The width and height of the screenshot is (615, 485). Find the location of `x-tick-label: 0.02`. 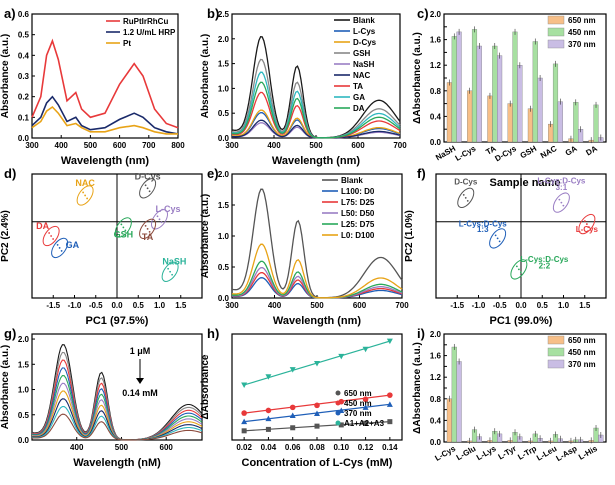

x-tick-label: 0.02 is located at coordinates (244, 447).